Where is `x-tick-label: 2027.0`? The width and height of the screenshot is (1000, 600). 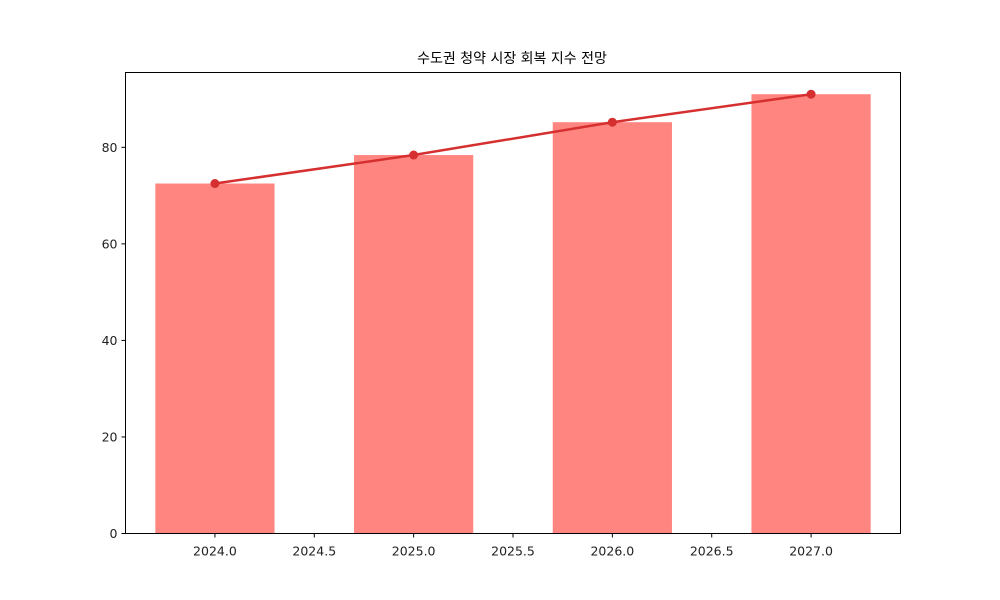 x-tick-label: 2027.0 is located at coordinates (811, 551).